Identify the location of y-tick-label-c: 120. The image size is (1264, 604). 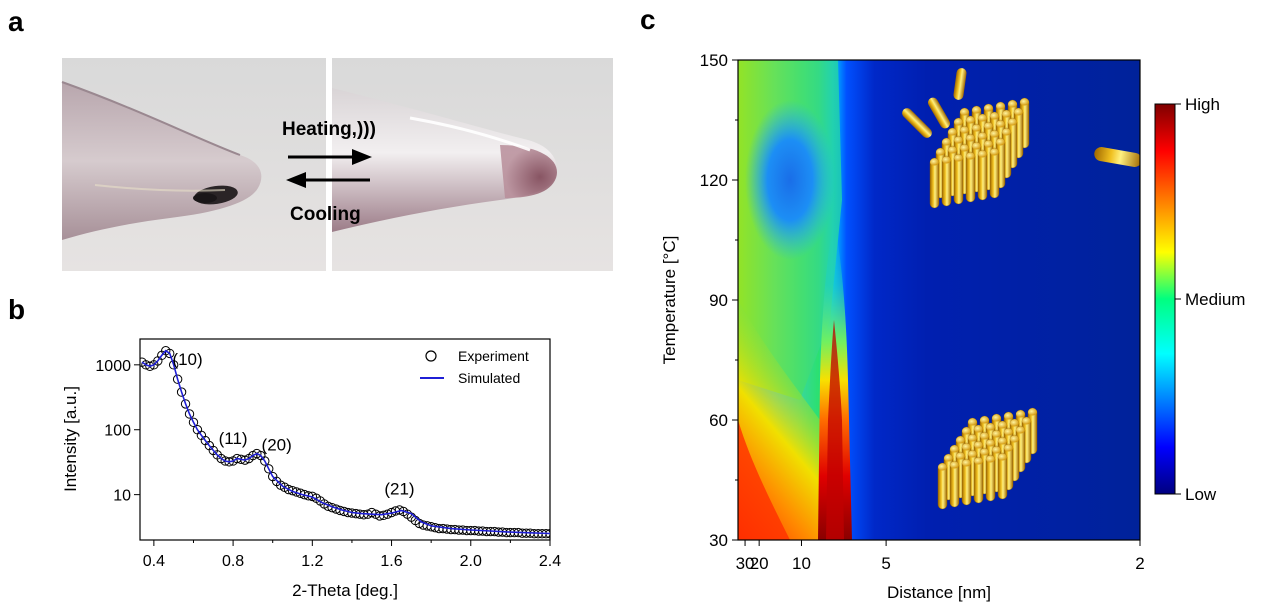
(714, 180).